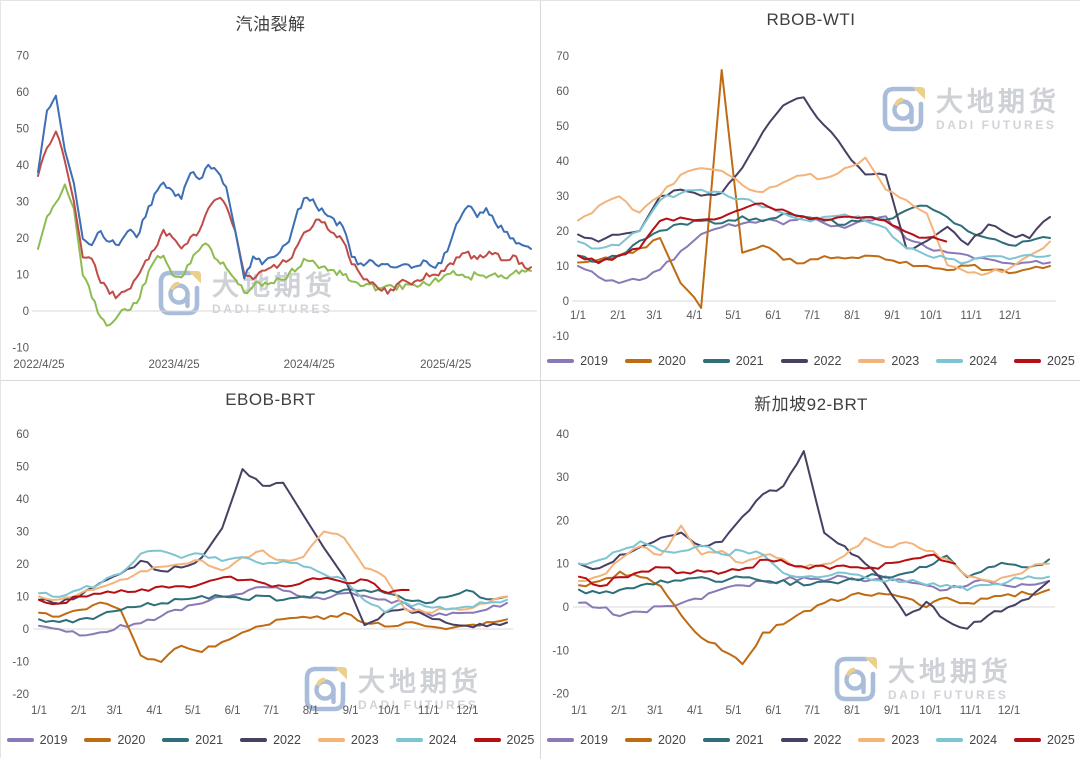 This screenshot has width=1080, height=759. I want to click on chart-title-sg92-brt: 新加坡92-BRT, so click(811, 404).